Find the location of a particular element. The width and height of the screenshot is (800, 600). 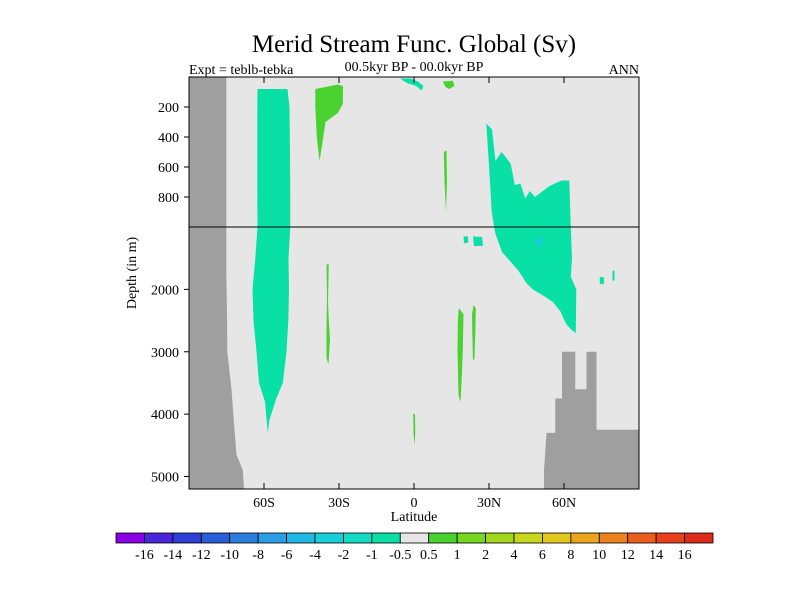

x-tick-label: 60N is located at coordinates (564, 503).